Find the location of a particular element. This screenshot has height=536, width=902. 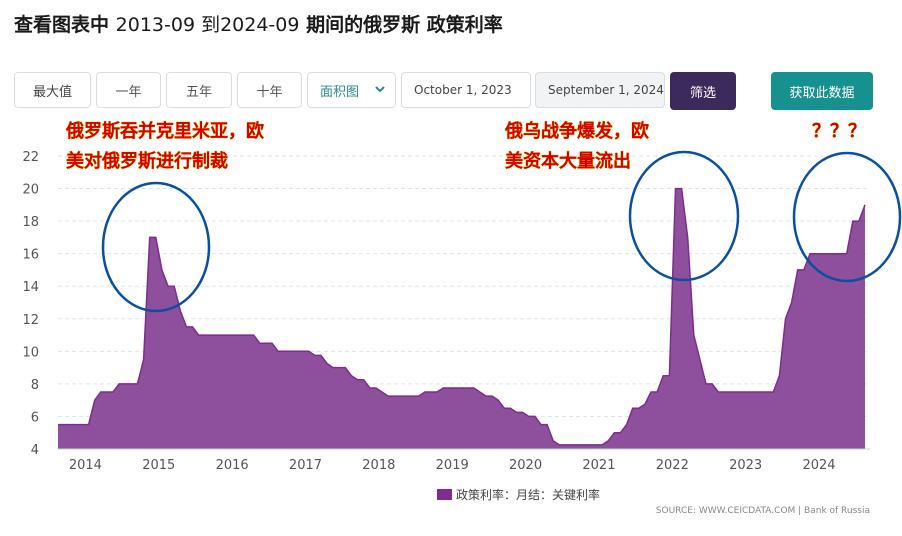

x-tick-label: 2019 is located at coordinates (452, 465).